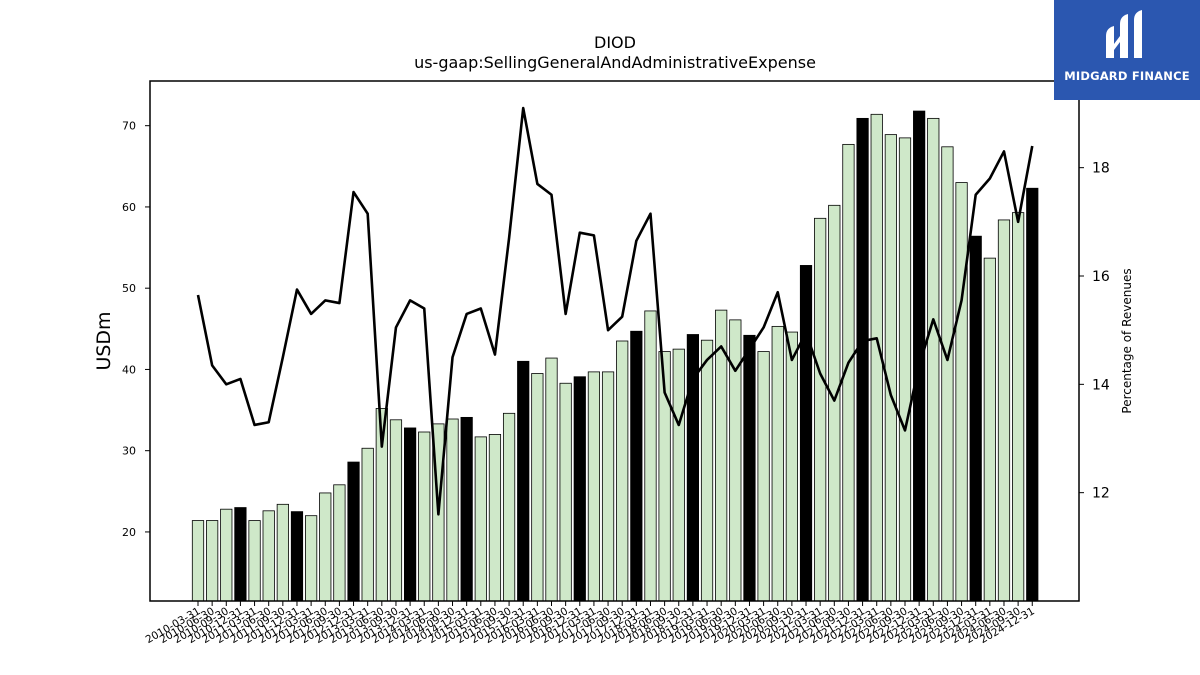 The height and width of the screenshot is (675, 1200). Describe the element at coordinates (1127, 76) in the screenshot. I see `brand-name: MIDGARD FINANCE` at that location.